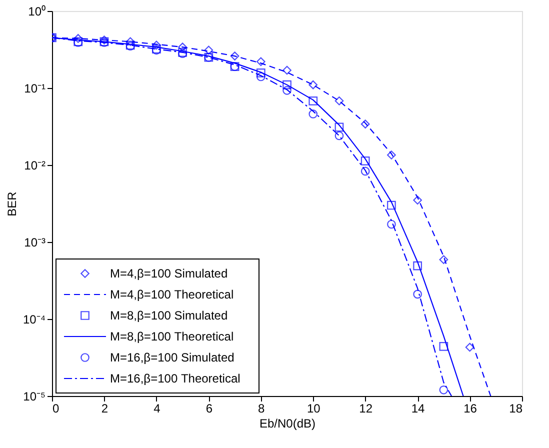 This screenshot has width=549, height=448. Describe the element at coordinates (157, 409) in the screenshot. I see `x-tick-label: 4` at that location.